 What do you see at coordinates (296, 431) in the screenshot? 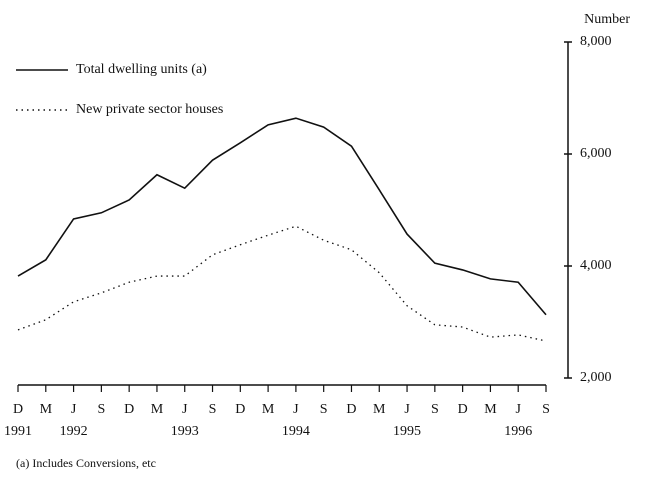
I see `x-year-label: 1994` at bounding box center [296, 431].